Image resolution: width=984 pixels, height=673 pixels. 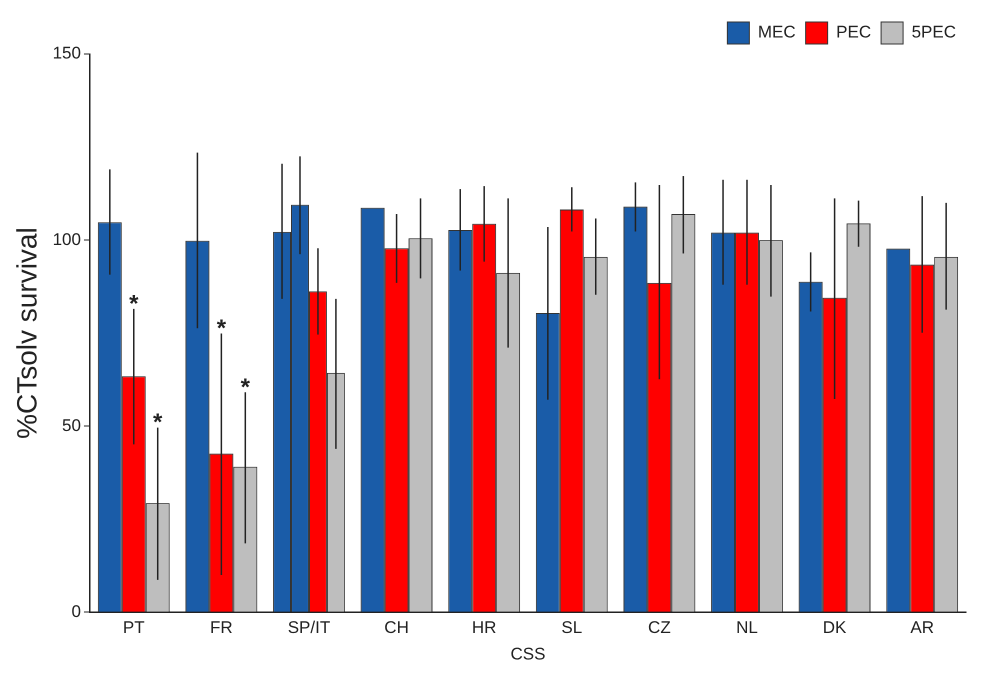 I want to click on x-tick-label: PT, so click(x=133, y=628).